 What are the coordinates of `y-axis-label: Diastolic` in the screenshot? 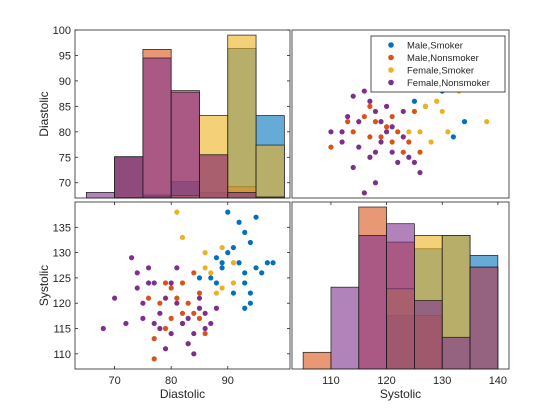 It's located at (44, 113).